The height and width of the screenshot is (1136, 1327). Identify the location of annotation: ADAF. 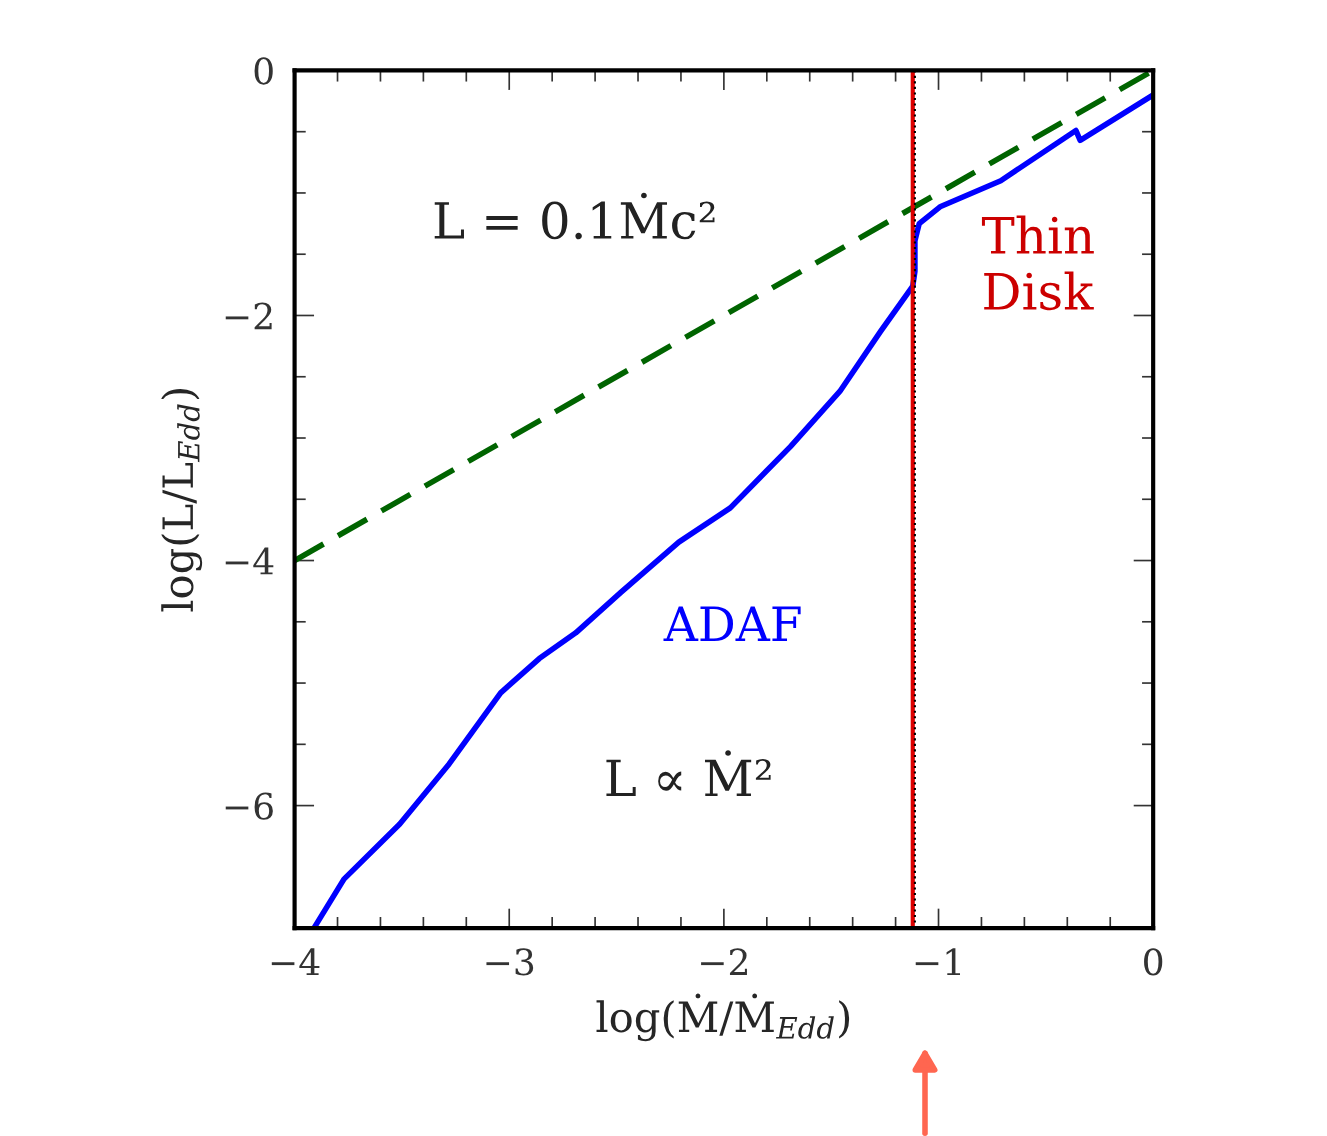
(732, 623).